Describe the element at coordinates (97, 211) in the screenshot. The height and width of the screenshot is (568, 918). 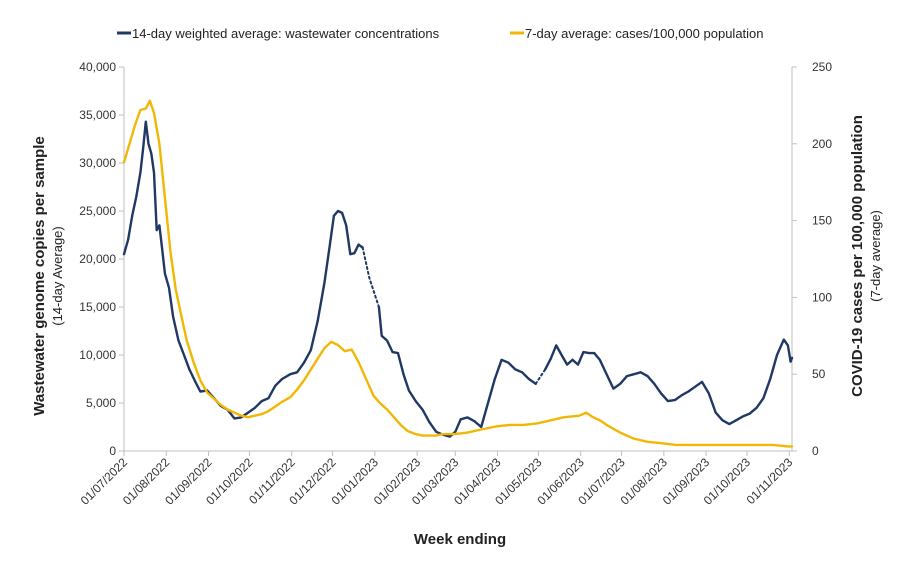
I see `left-tick-label: 25,000` at that location.